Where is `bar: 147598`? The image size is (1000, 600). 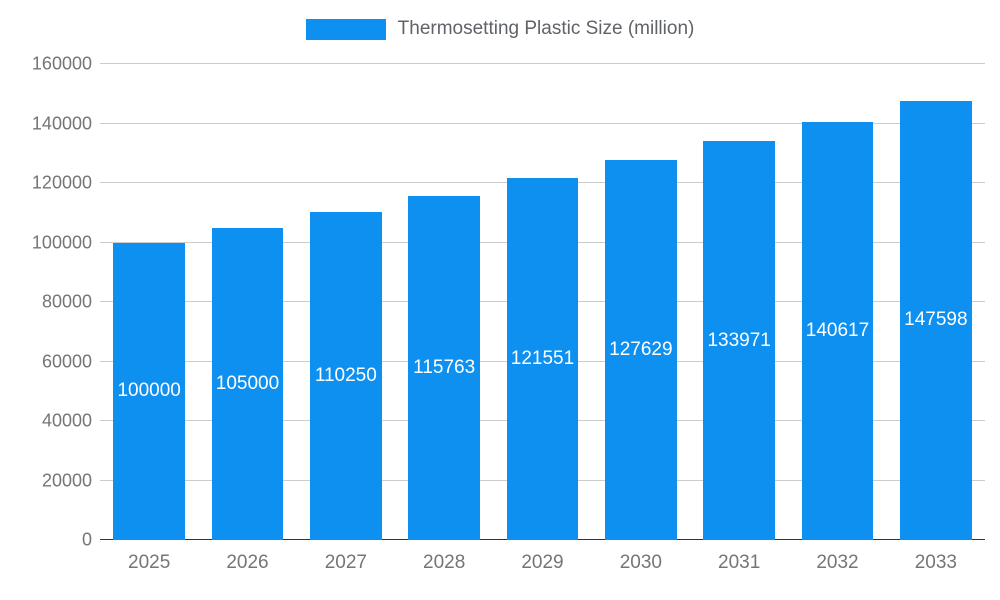
bar: 147598 is located at coordinates (935, 320).